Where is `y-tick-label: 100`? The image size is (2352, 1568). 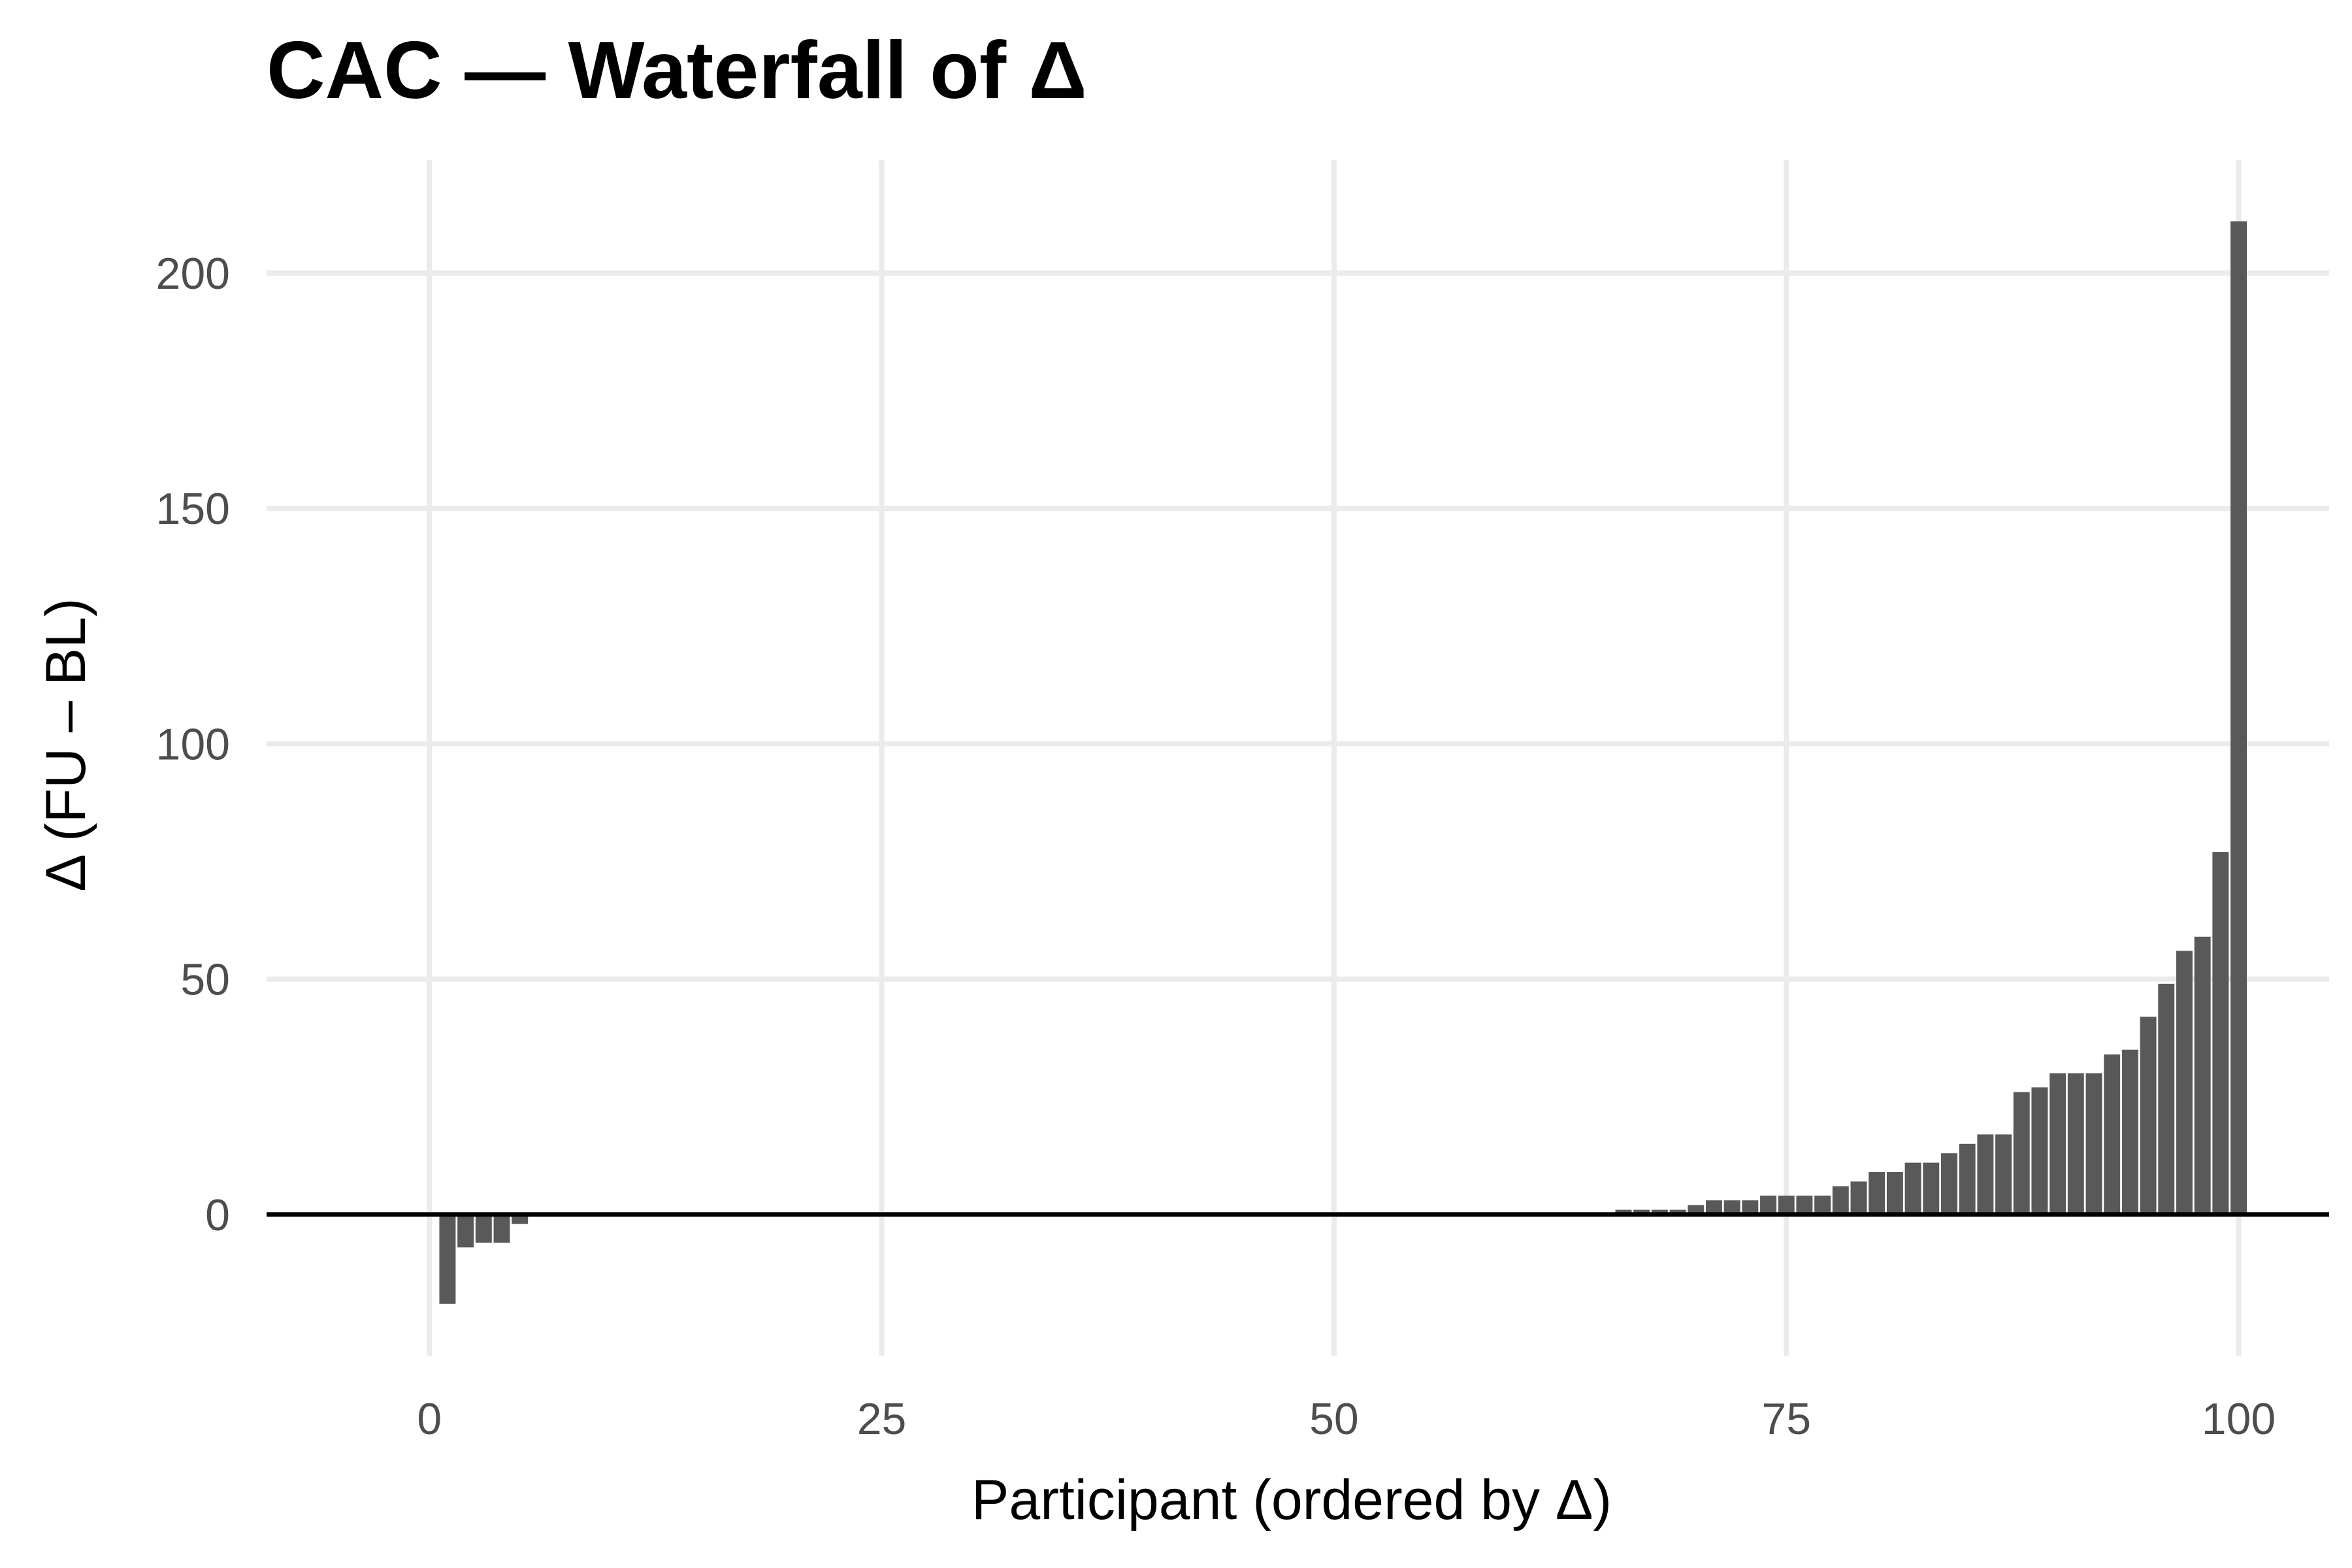 y-tick-label: 100 is located at coordinates (193, 744).